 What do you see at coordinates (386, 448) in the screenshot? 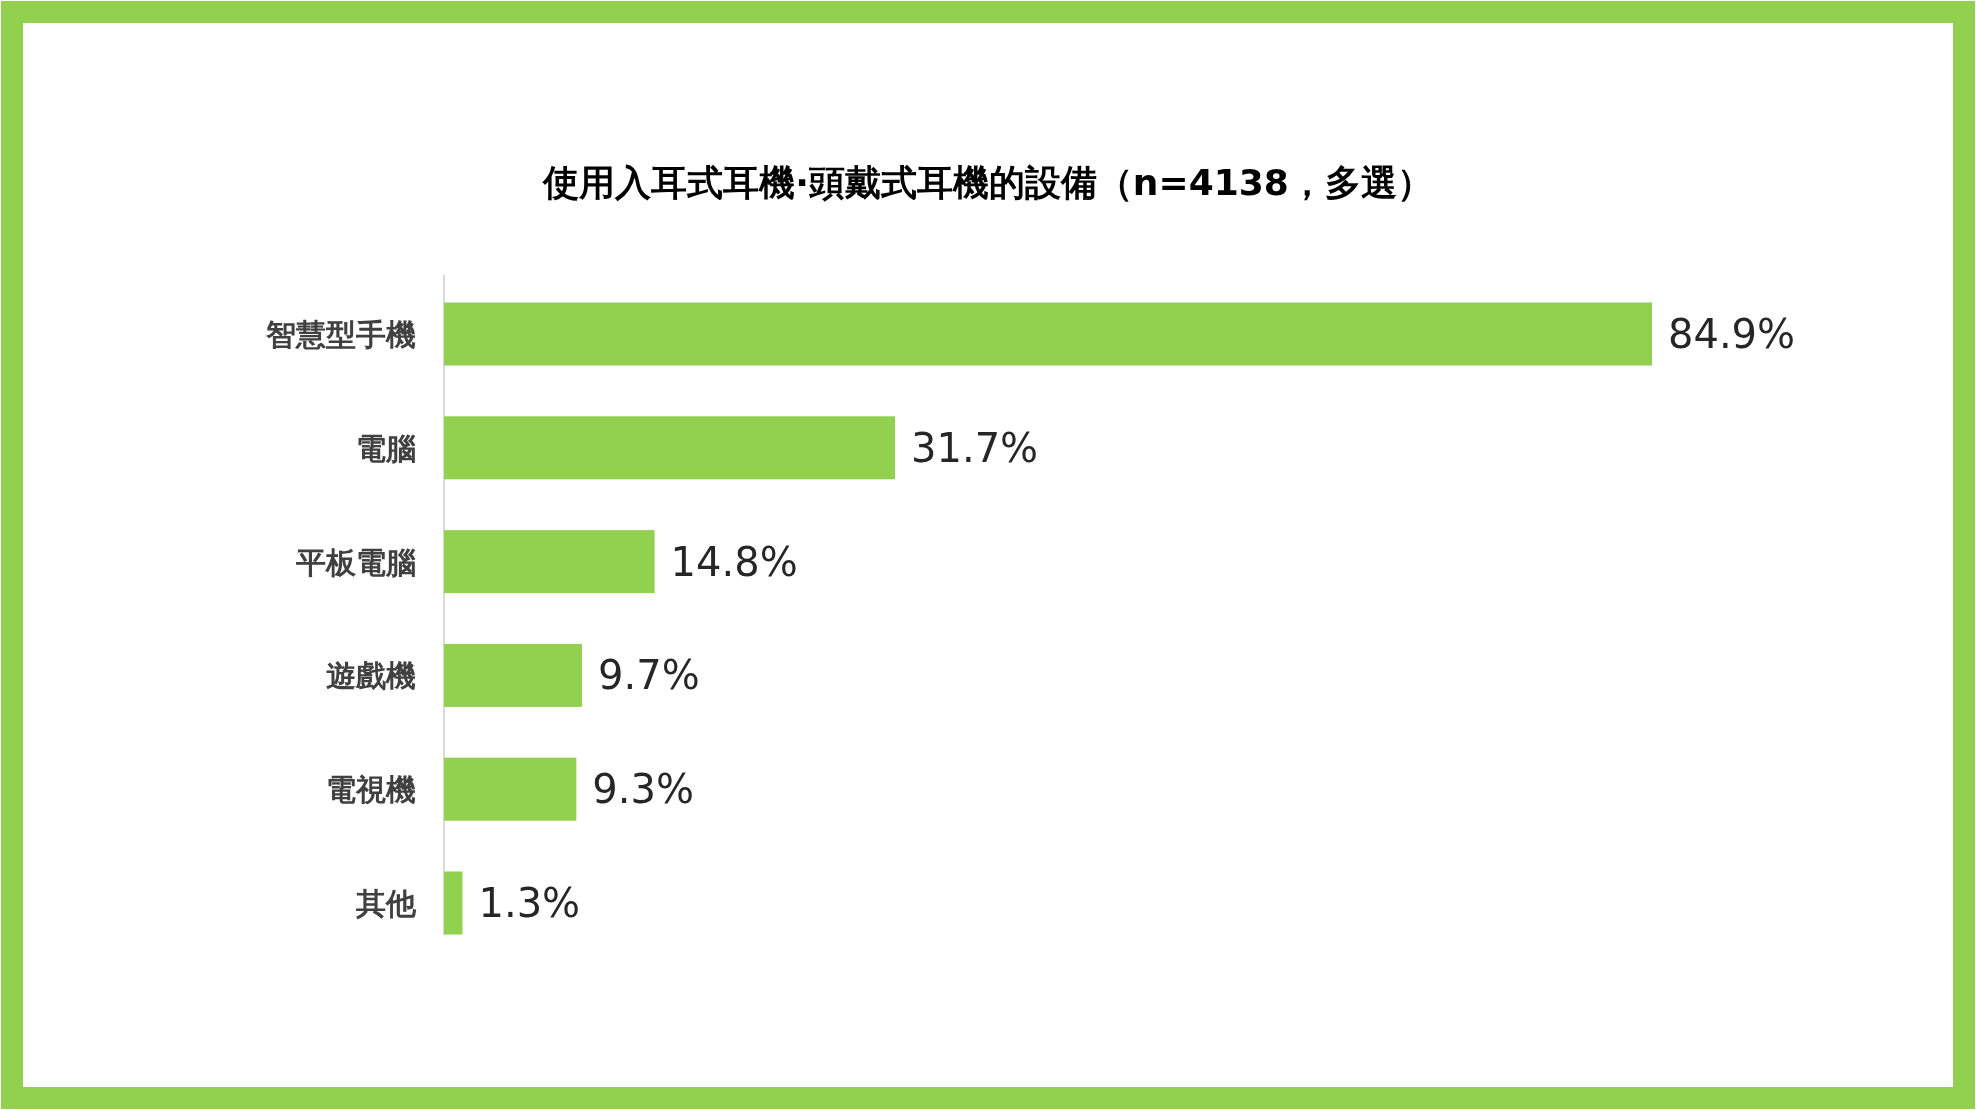
I see `y-tick-label: 電腦` at bounding box center [386, 448].